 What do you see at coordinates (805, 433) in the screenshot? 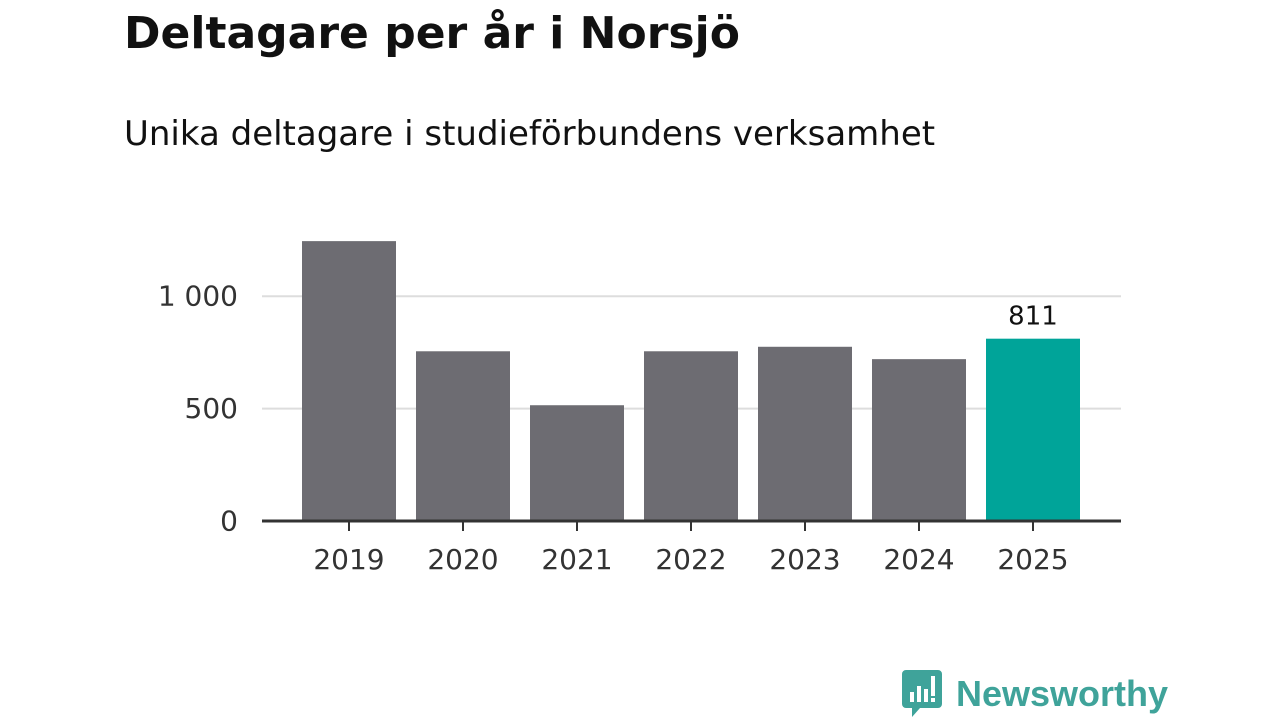
I see `bar-2023` at bounding box center [805, 433].